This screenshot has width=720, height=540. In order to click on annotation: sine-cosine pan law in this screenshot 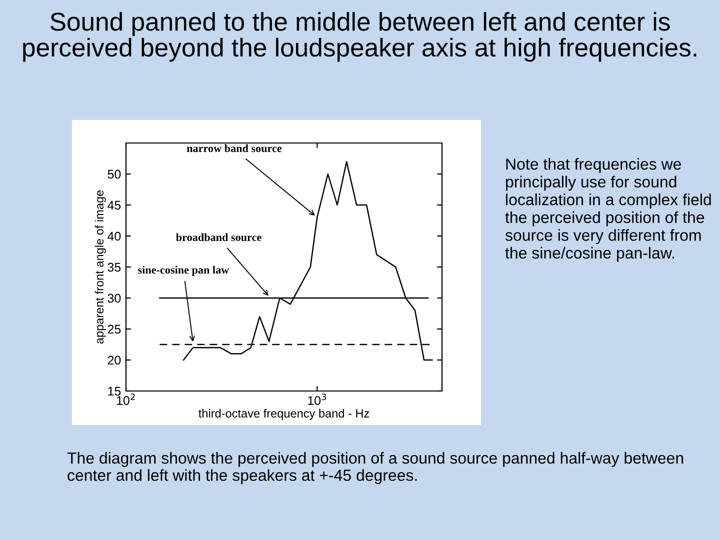, I will do `click(184, 271)`.